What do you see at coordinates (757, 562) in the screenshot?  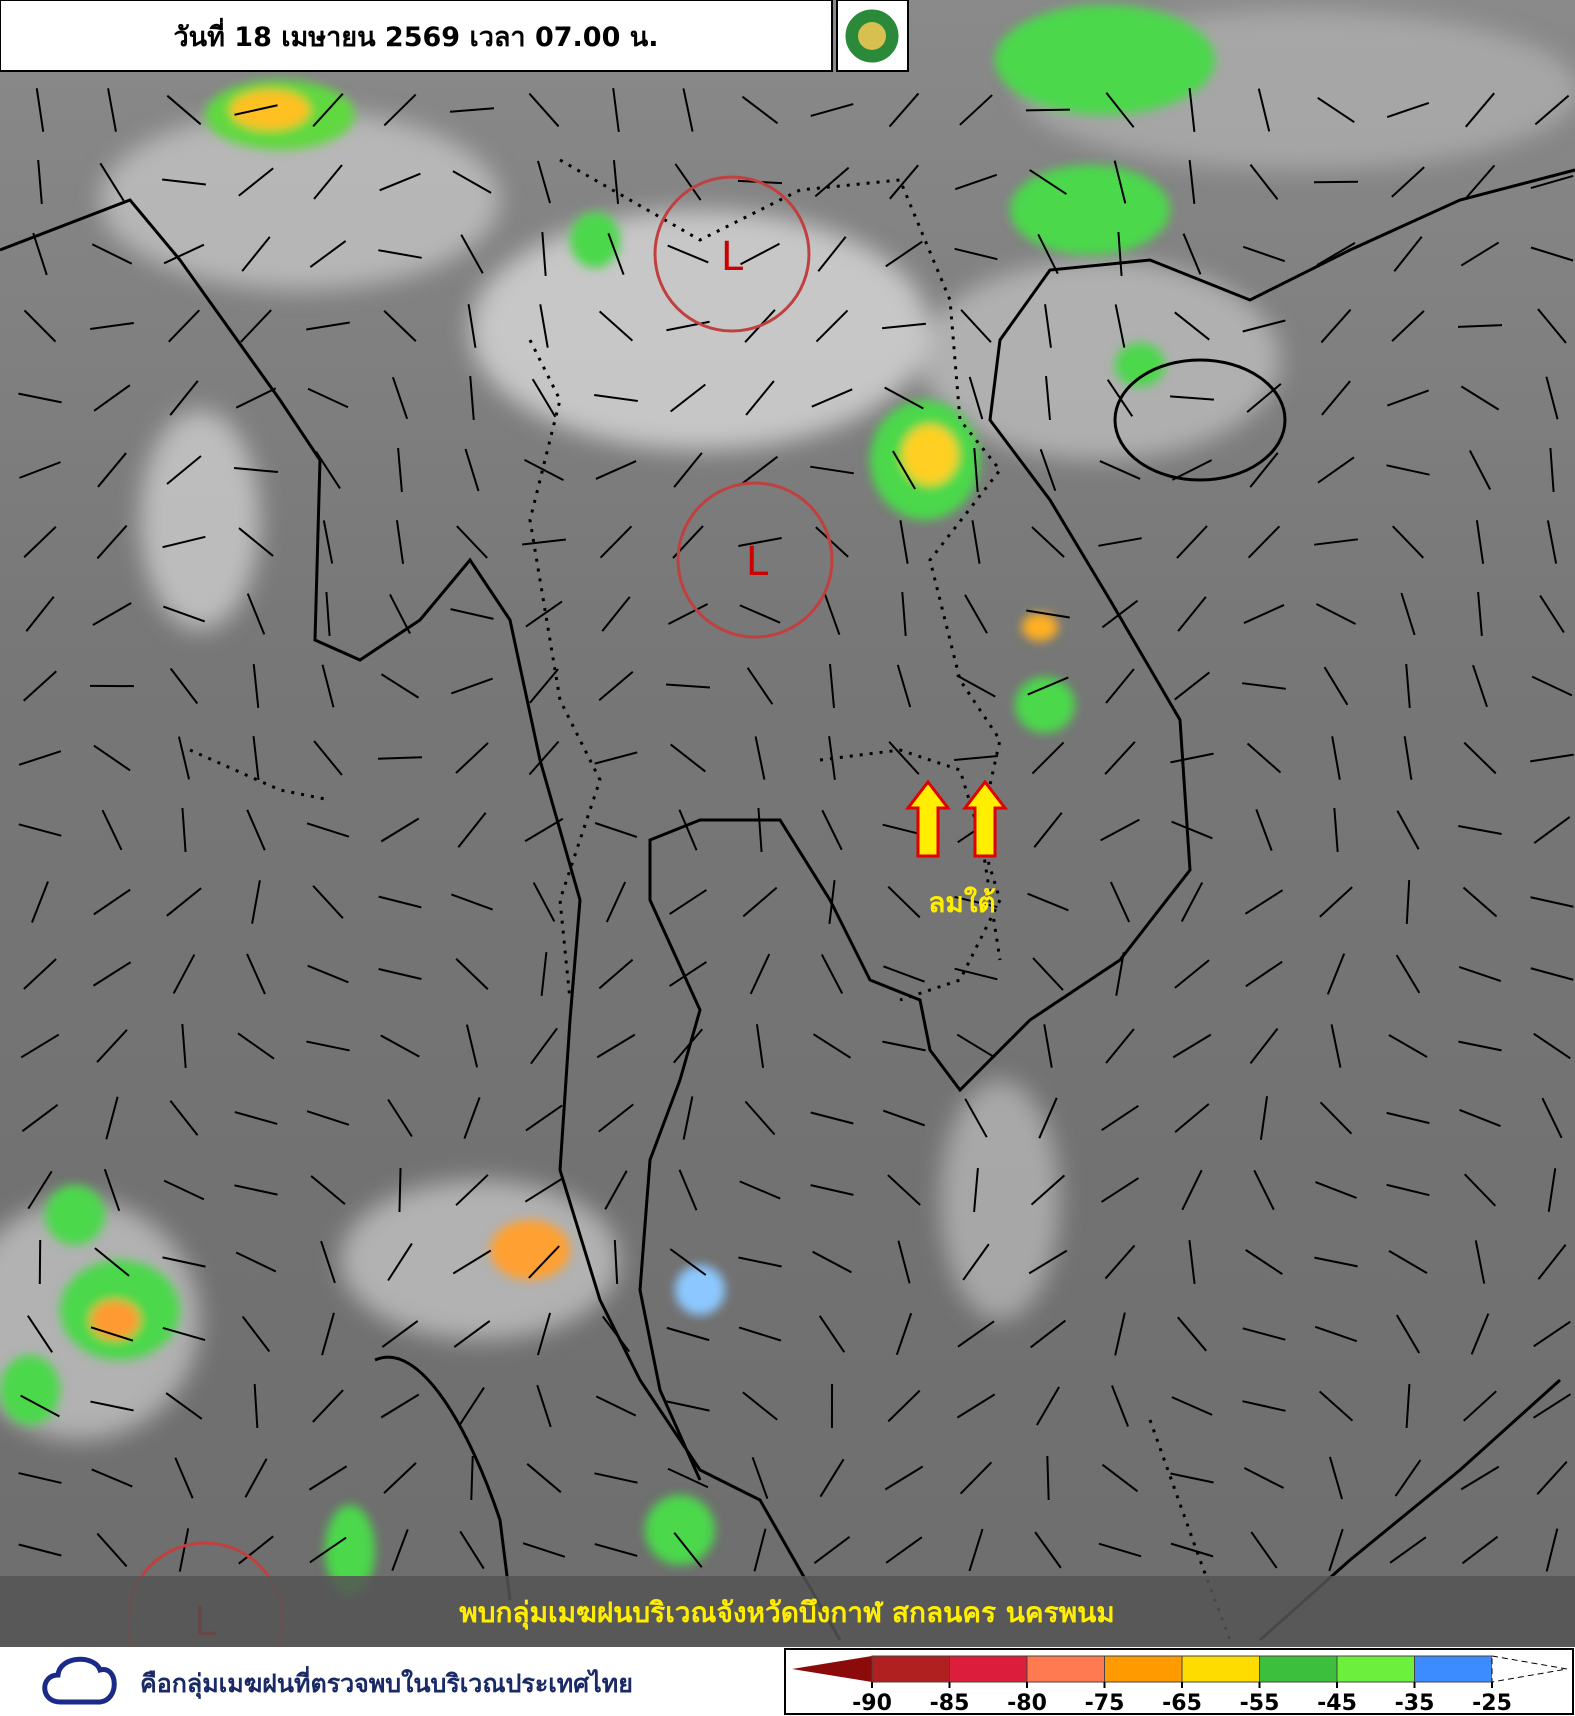 I see `low-pressure-label: L` at bounding box center [757, 562].